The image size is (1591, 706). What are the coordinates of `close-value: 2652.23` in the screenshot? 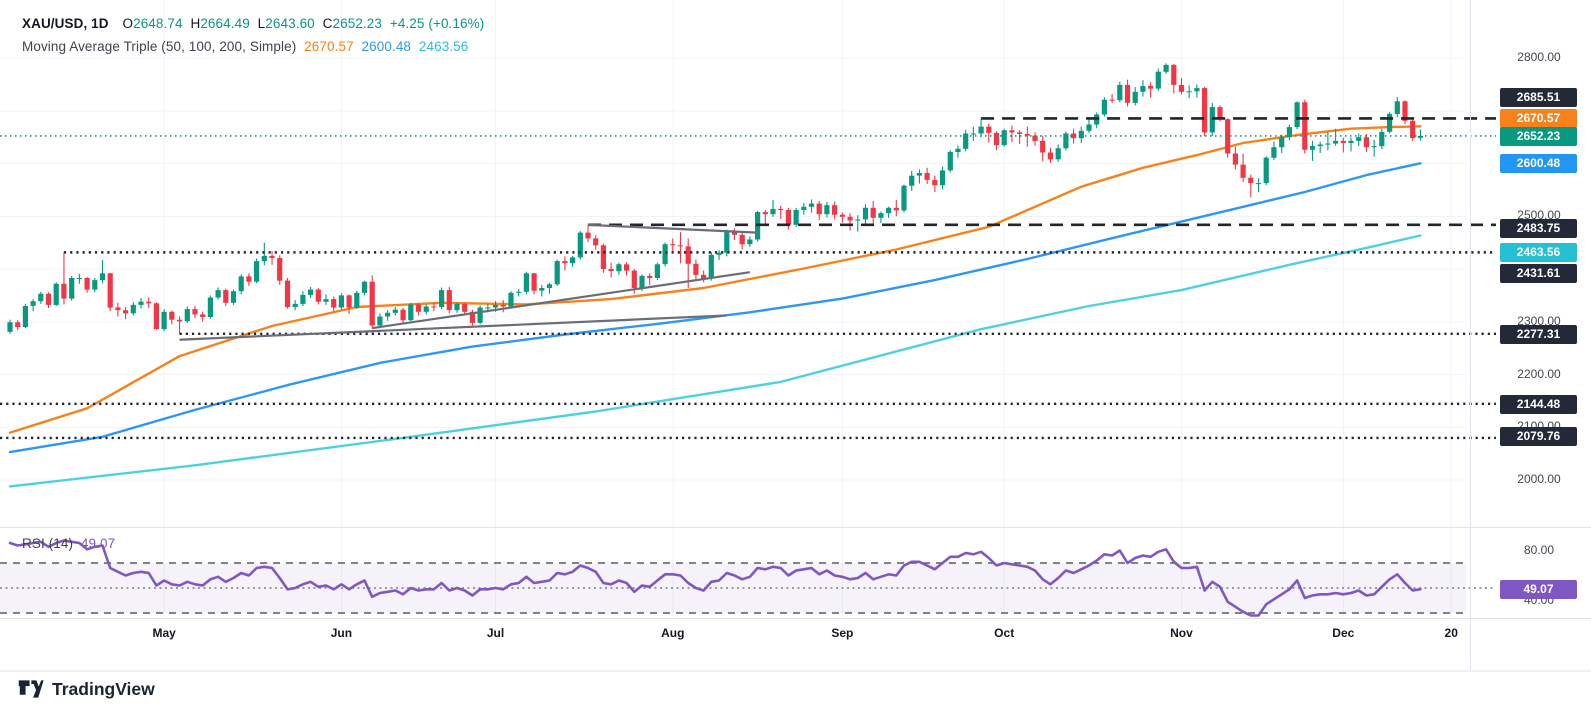 It's located at (357, 23).